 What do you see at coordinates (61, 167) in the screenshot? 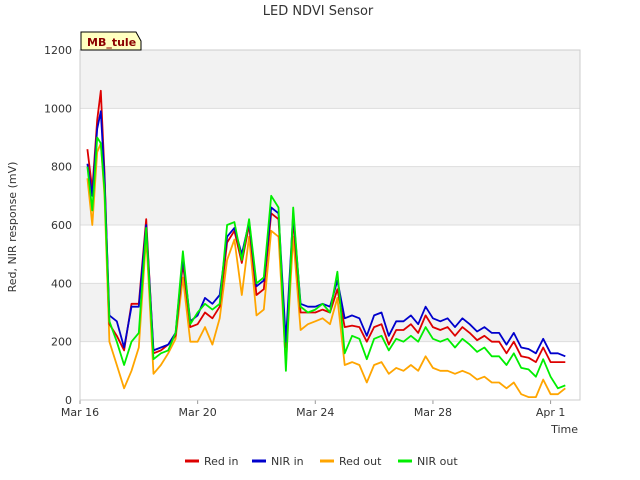
I see `y-tick-label: 800` at bounding box center [61, 167].